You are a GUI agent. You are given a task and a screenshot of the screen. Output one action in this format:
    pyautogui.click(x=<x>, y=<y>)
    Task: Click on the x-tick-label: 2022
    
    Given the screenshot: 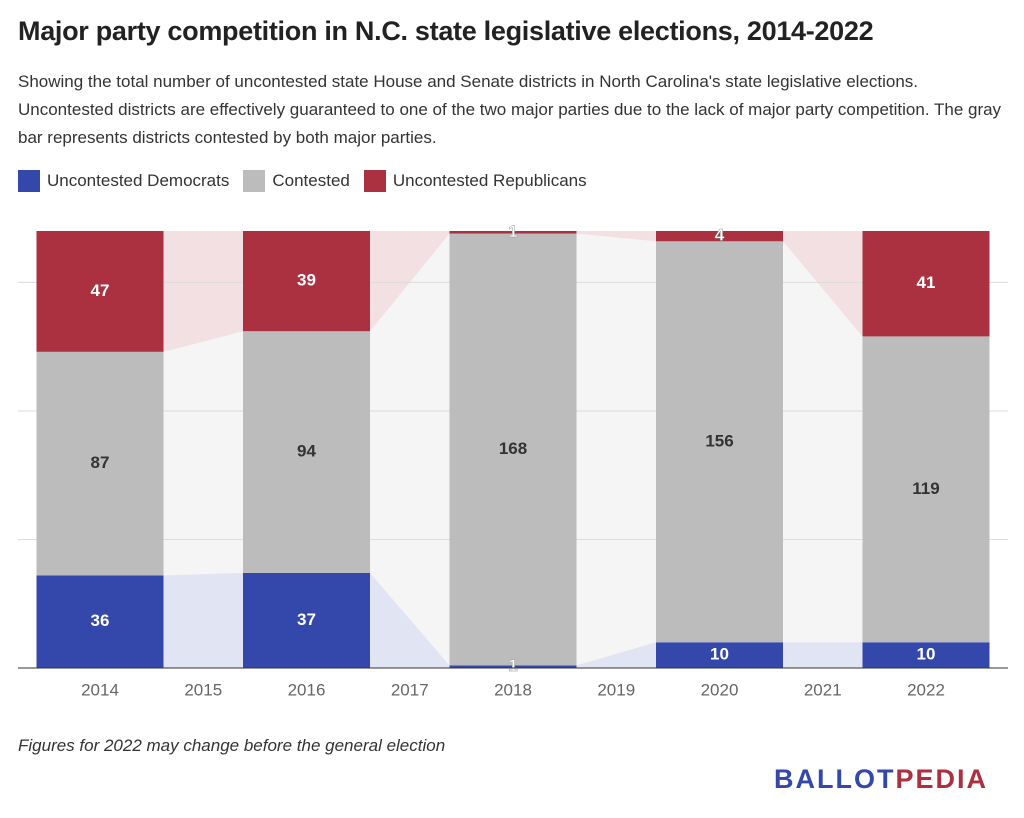 What is the action you would take?
    pyautogui.click(x=926, y=689)
    